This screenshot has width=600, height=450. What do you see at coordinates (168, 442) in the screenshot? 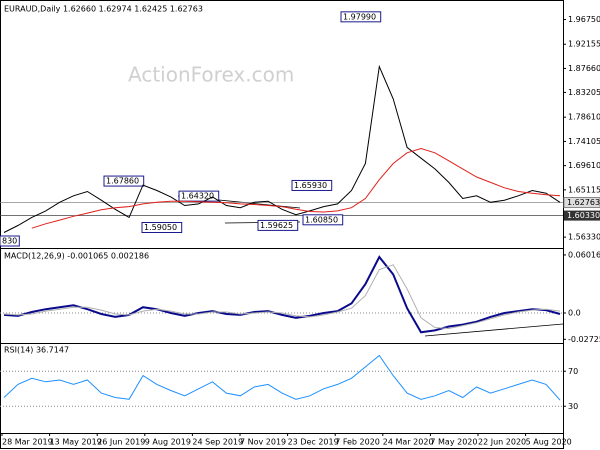
I see `x-tick-label: 9 Aug 2019` at bounding box center [168, 442].